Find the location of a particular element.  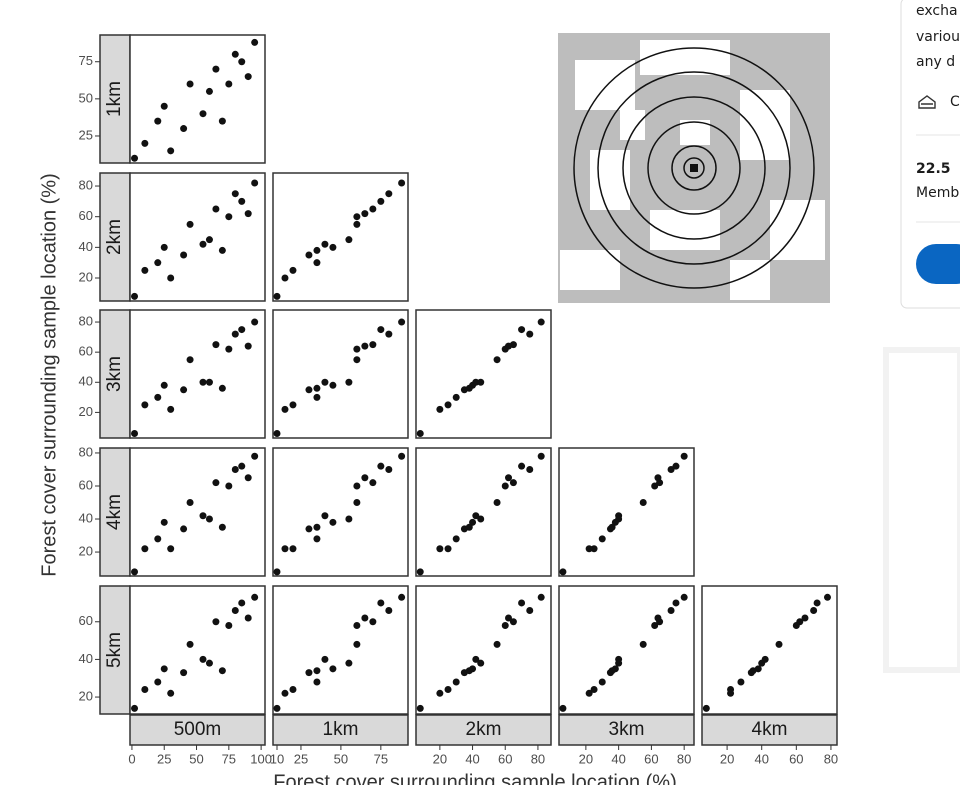

background-decoration is located at coordinates (921, 510).